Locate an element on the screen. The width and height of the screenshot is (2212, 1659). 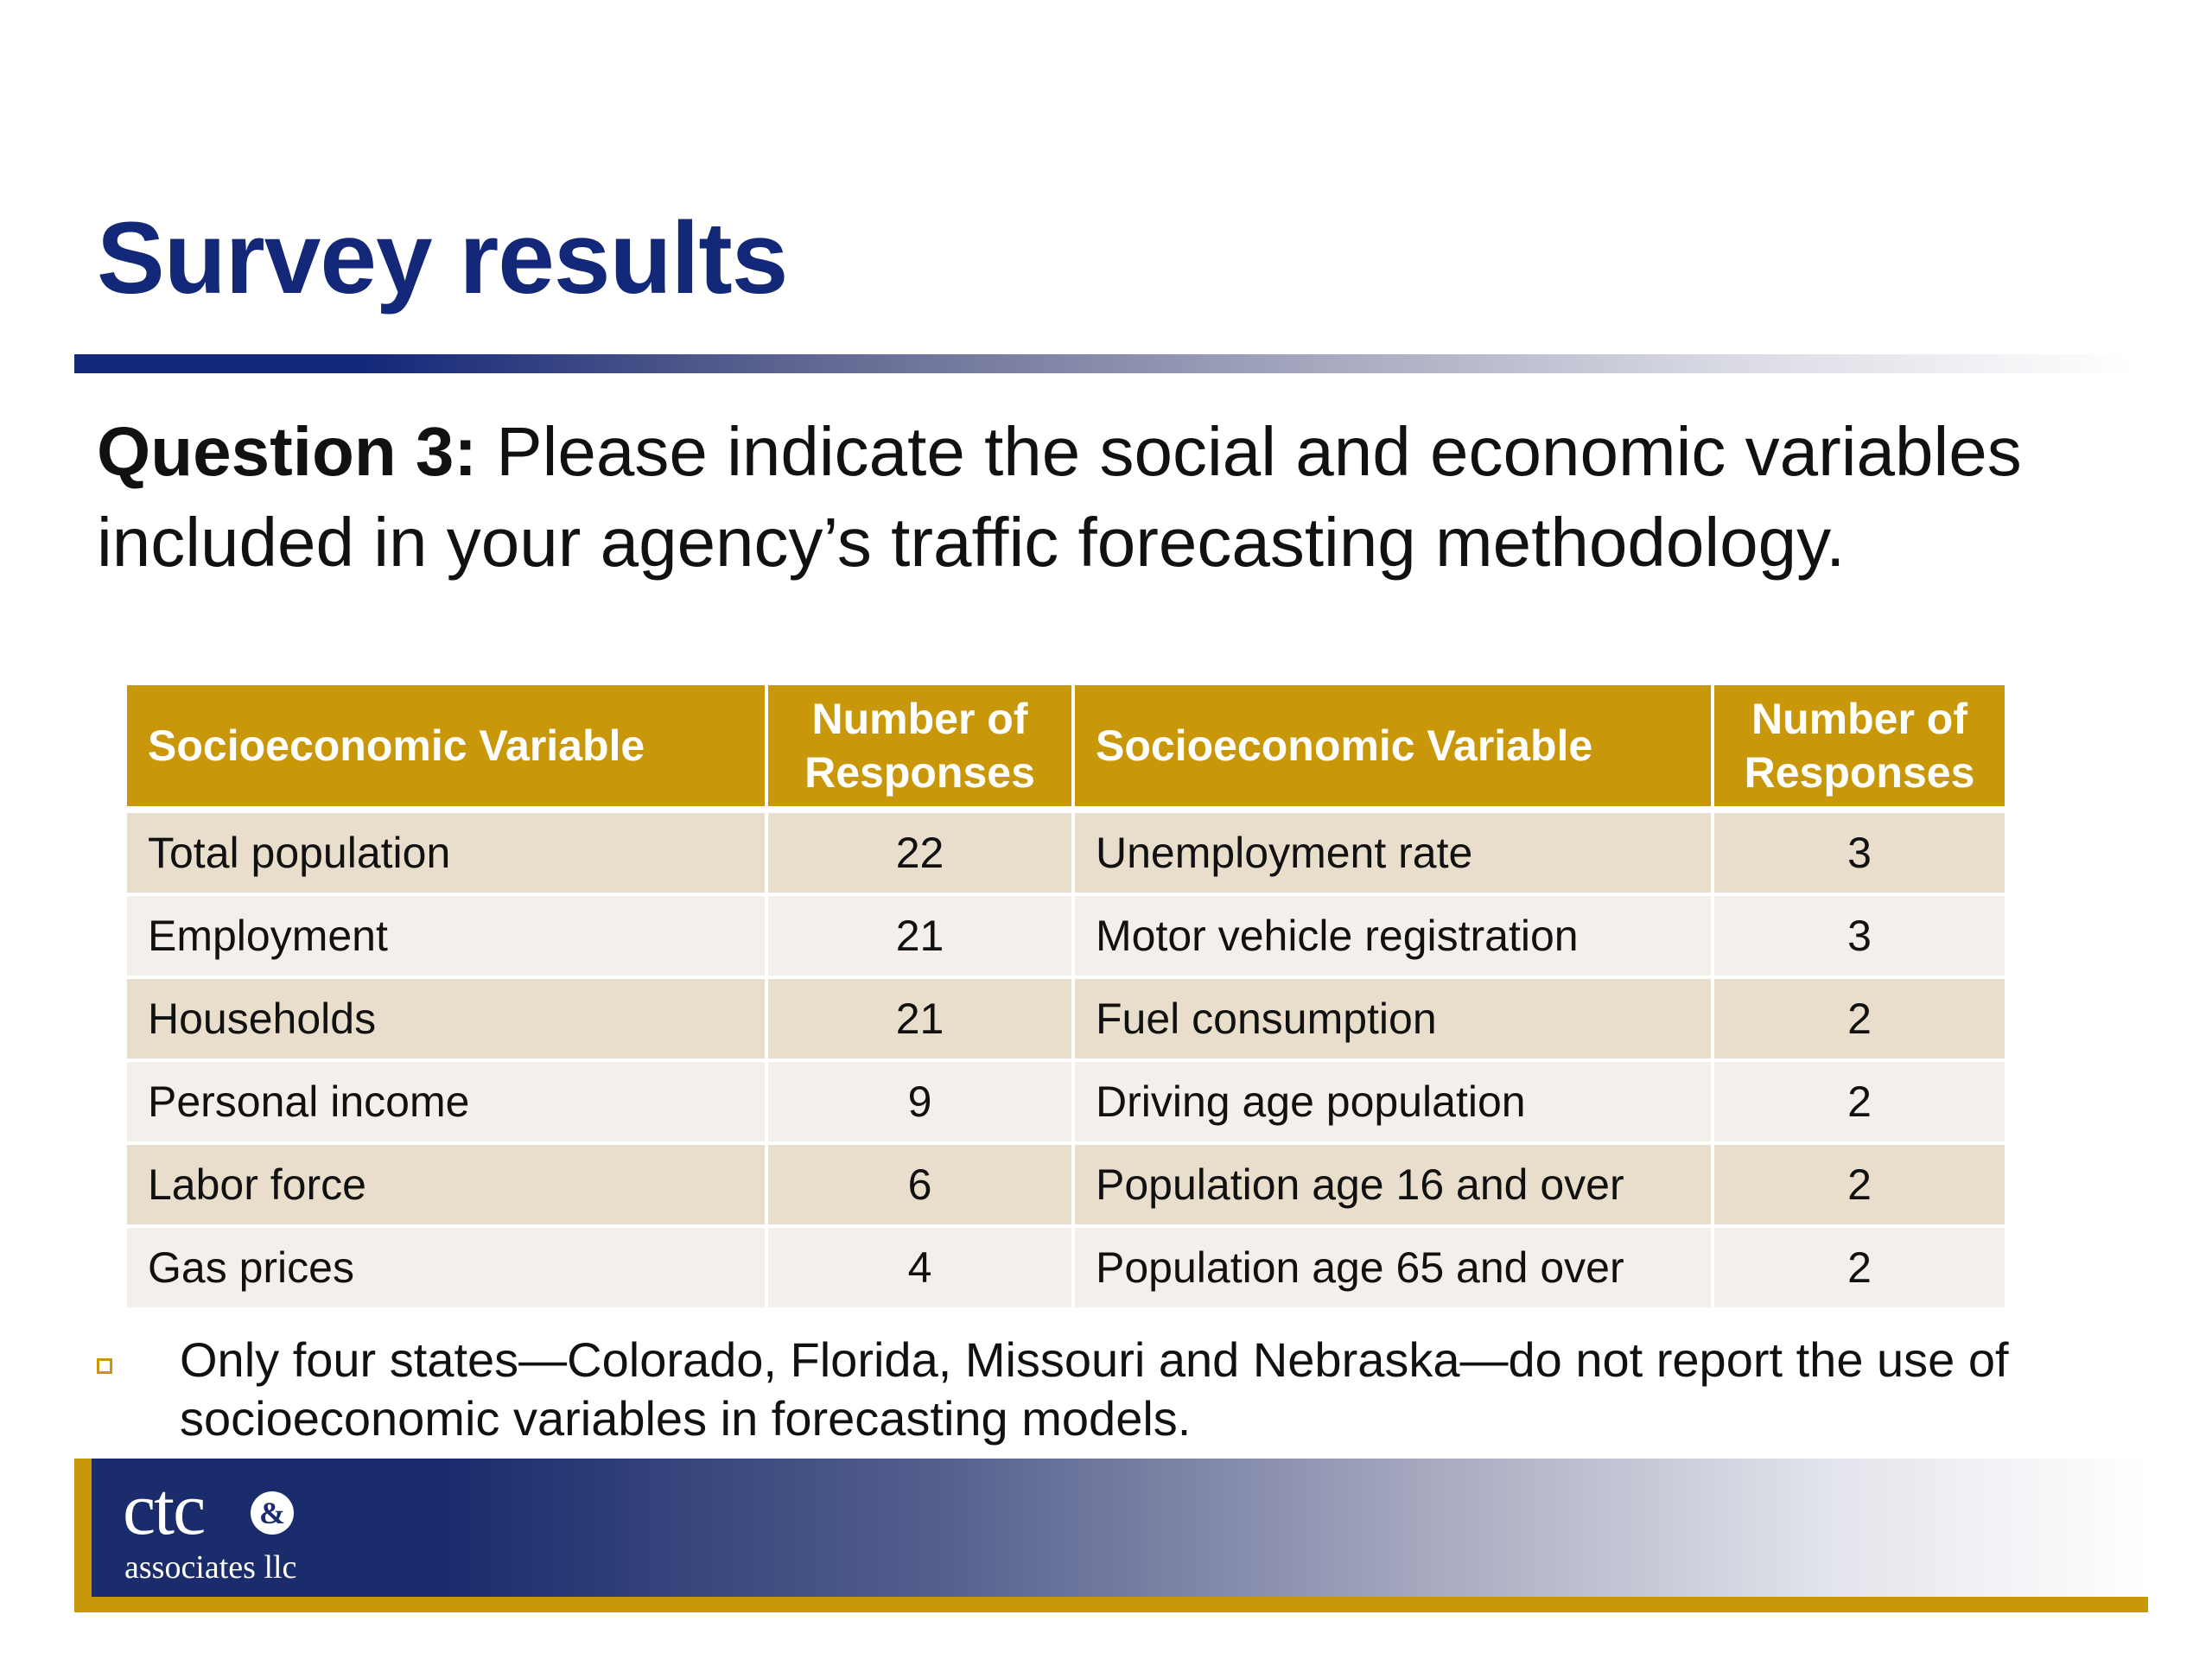
header-variable-left: Socioeconomic Variable is located at coordinates (448, 749).